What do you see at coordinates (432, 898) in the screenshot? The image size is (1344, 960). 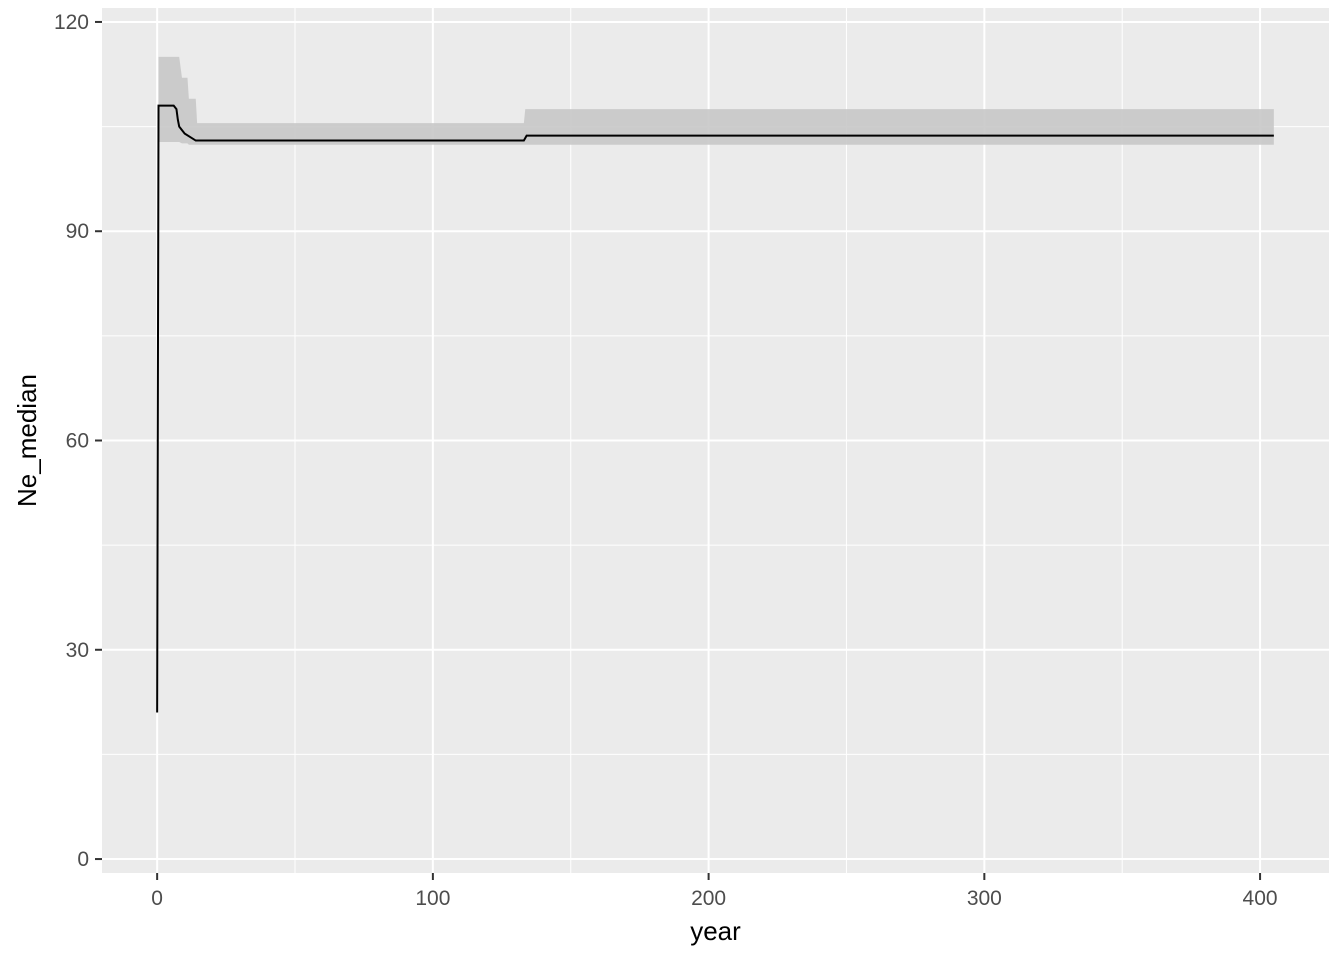 I see `x-tick-label: 100` at bounding box center [432, 898].